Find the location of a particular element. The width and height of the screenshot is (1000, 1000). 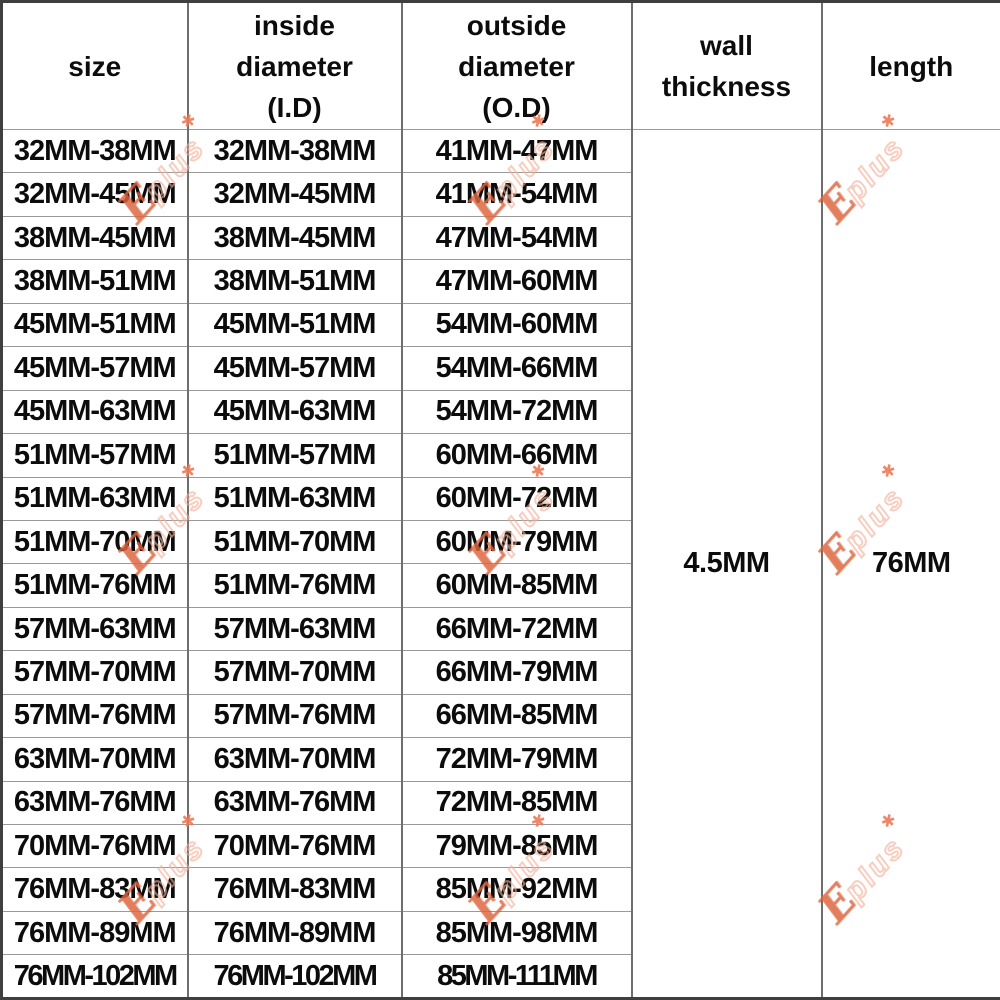

table-row: 45MM-51MM 45MM-51MM 54MM-60MM is located at coordinates (500, 325).